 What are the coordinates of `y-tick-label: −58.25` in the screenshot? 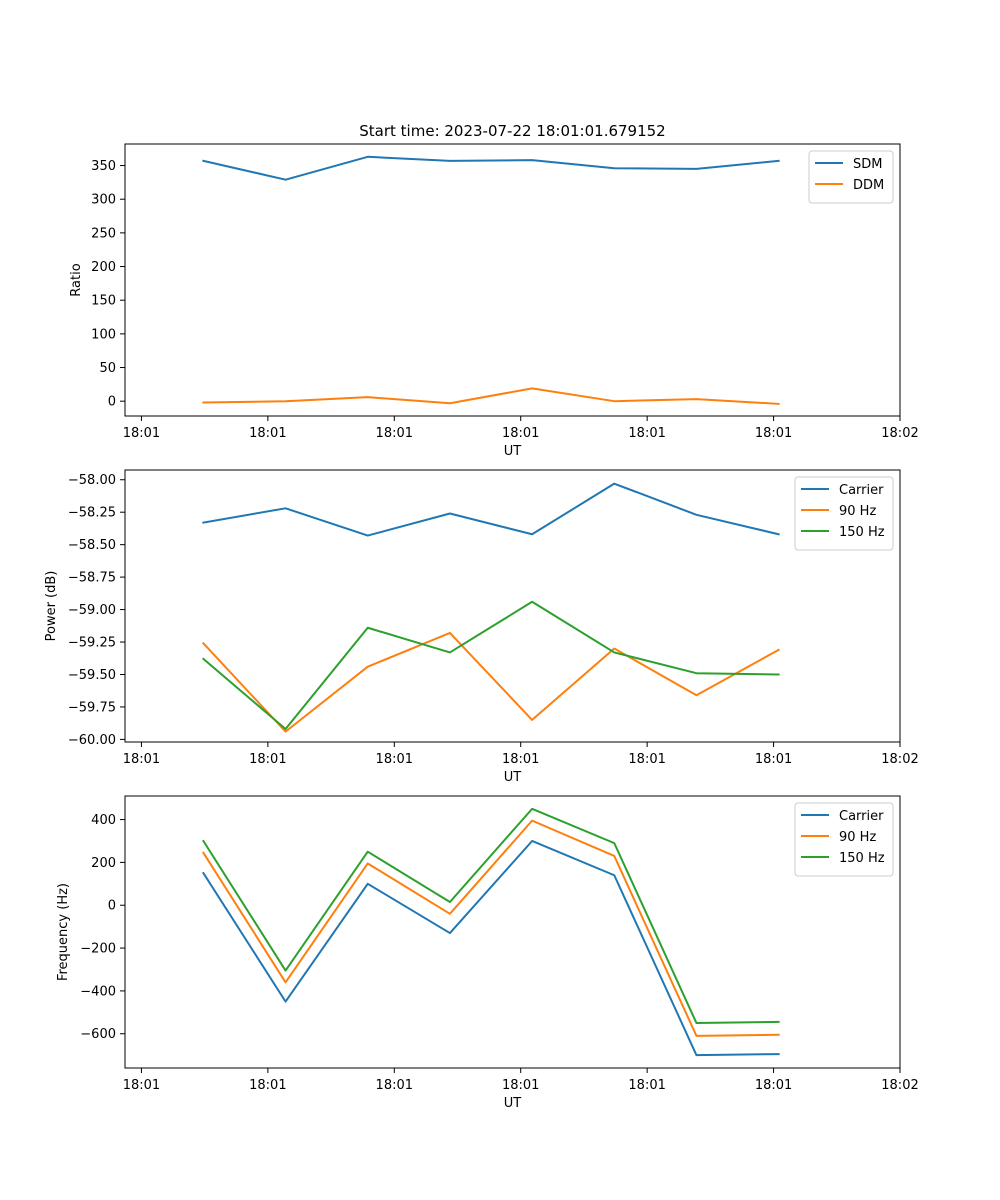 It's located at (92, 513).